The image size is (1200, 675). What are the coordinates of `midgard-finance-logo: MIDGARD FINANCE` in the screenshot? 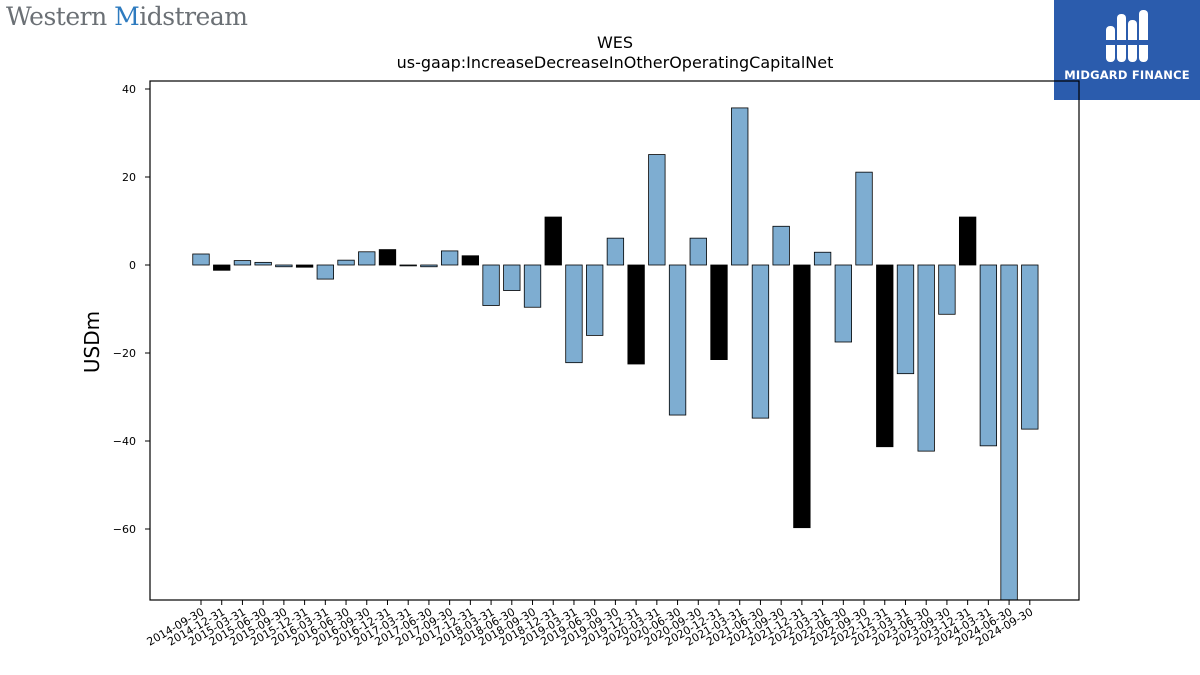 It's located at (1127, 50).